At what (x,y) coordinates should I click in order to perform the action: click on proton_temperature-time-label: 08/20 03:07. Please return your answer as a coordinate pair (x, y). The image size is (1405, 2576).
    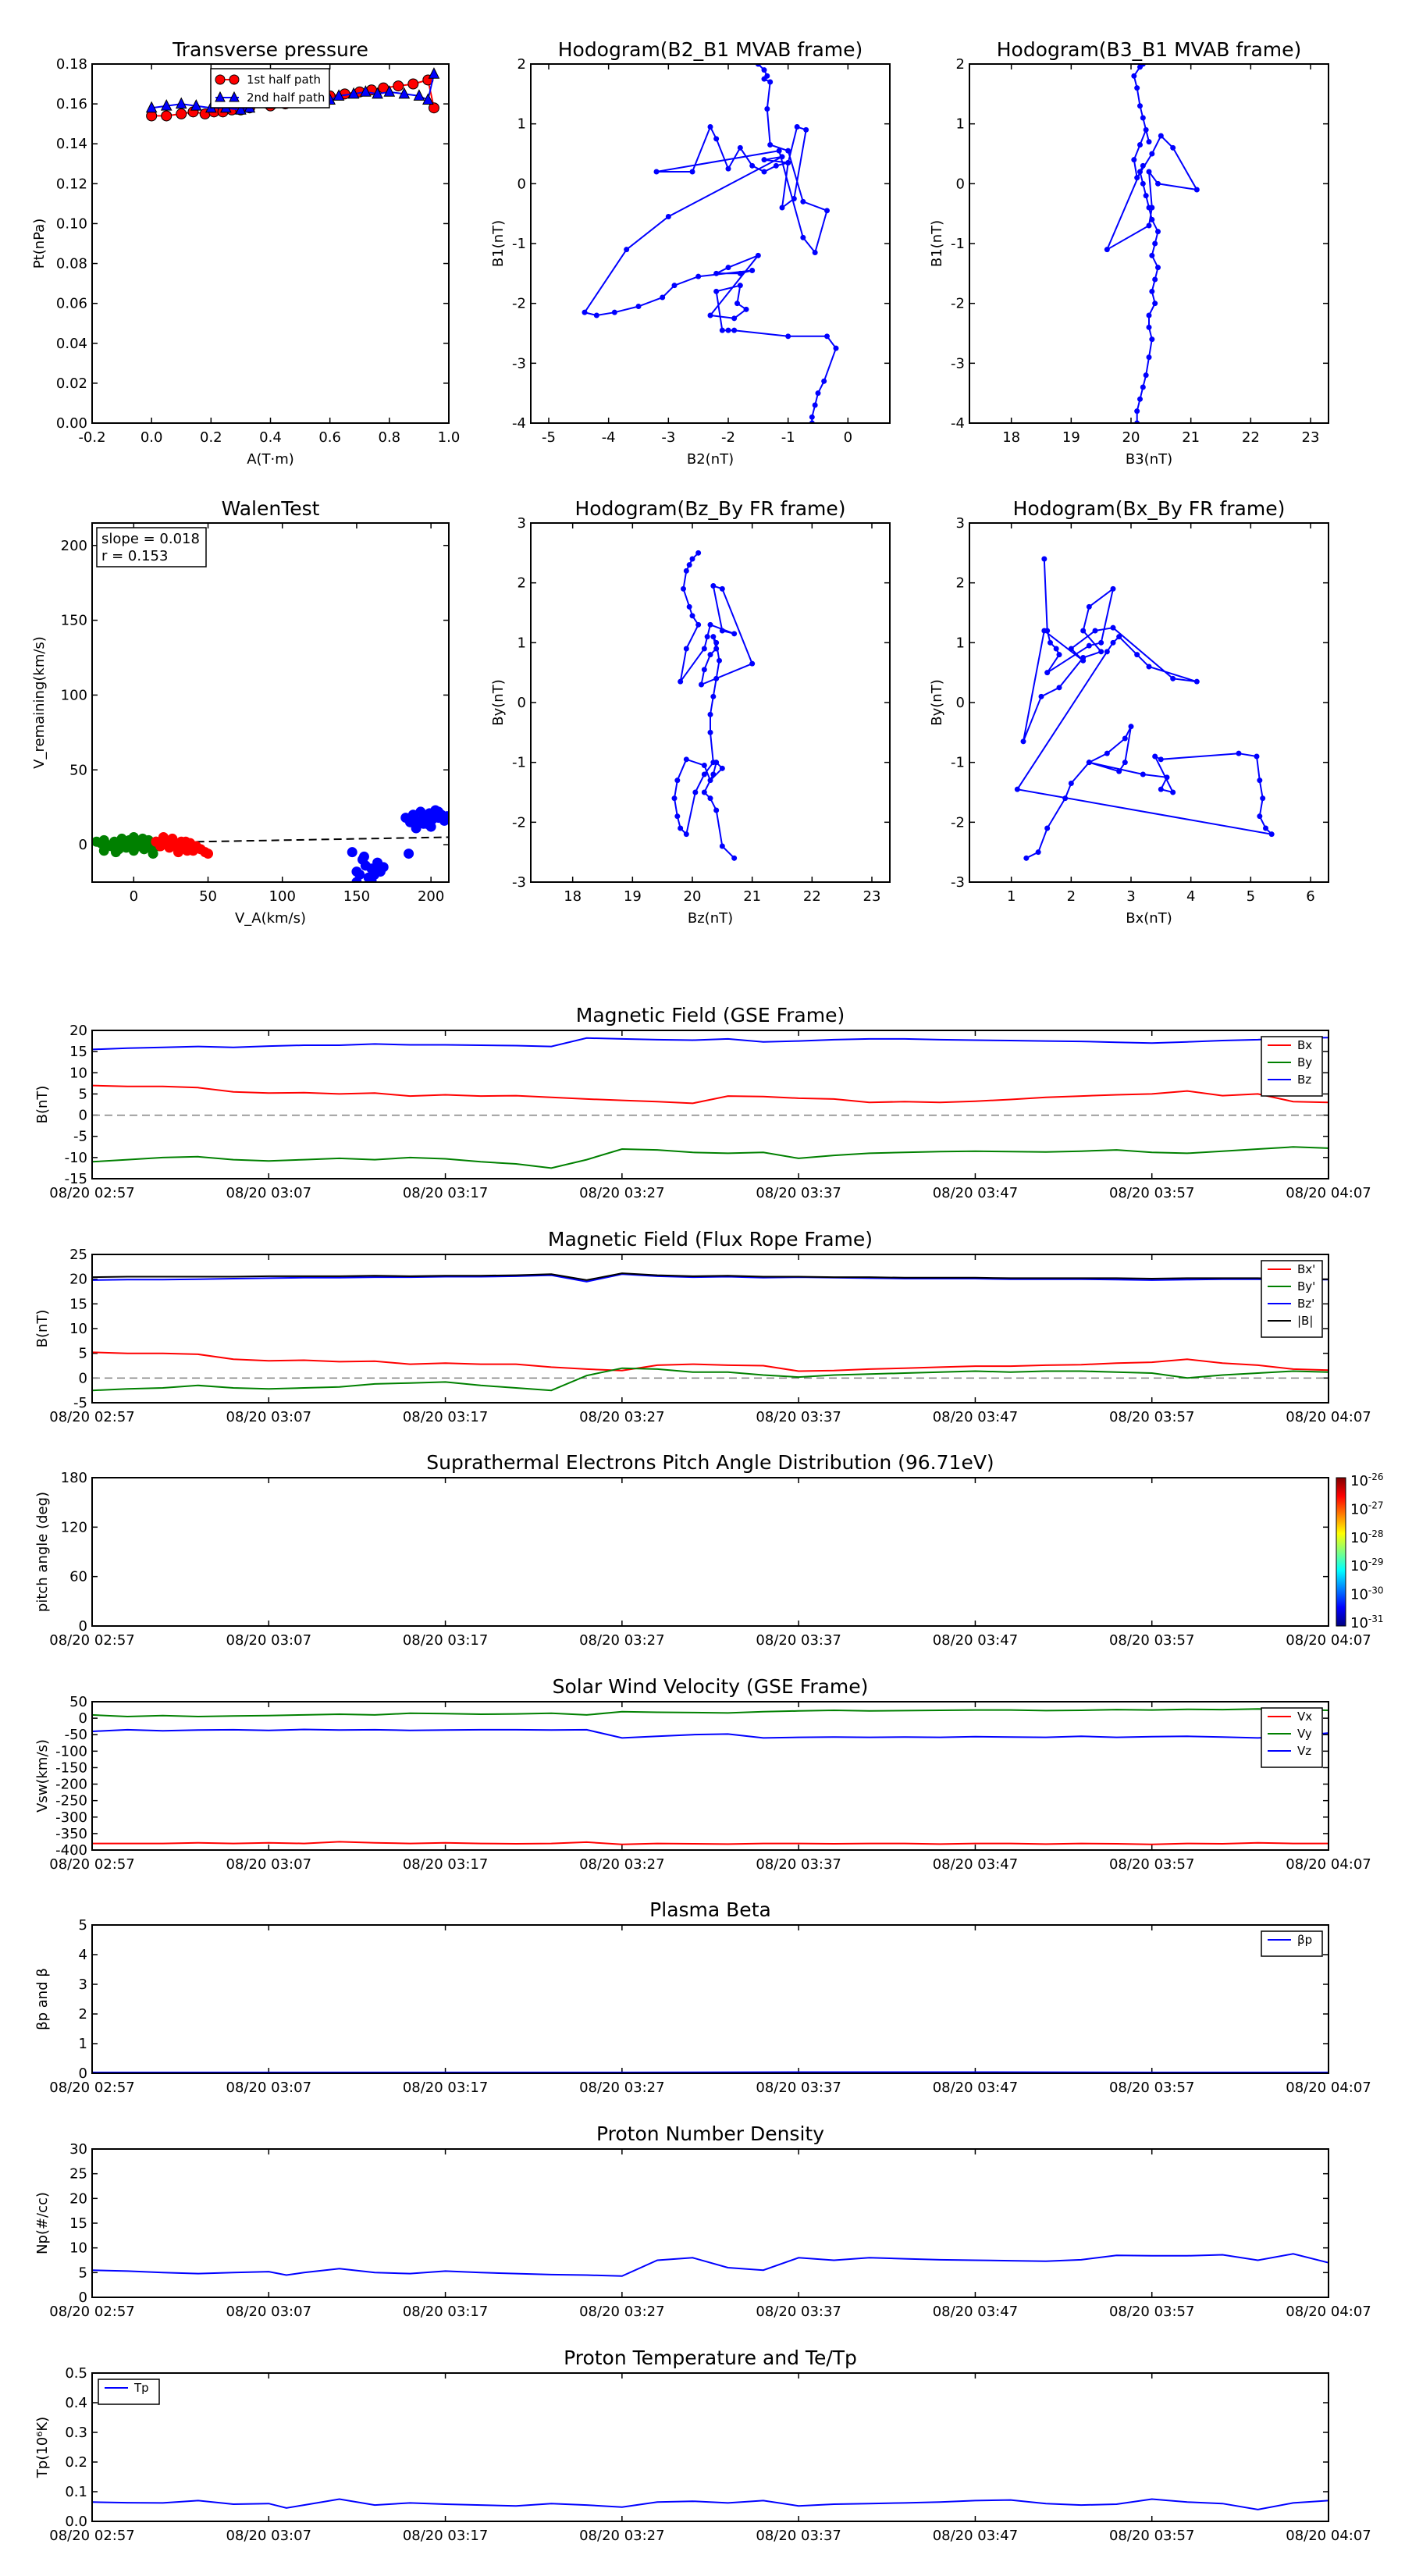
    Looking at the image, I should click on (269, 2536).